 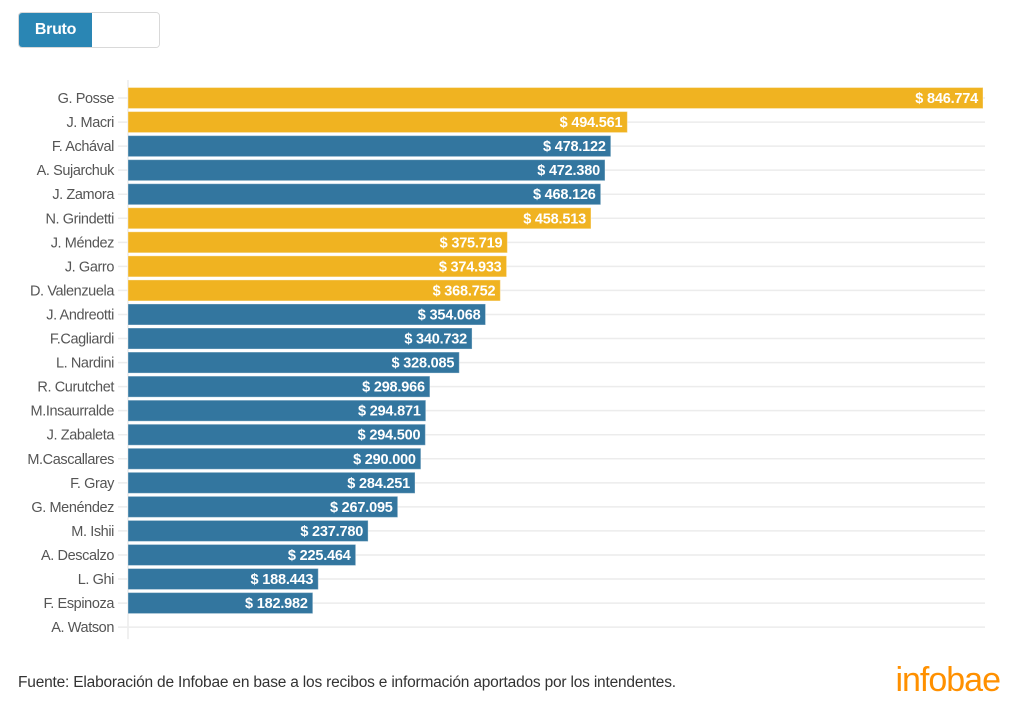 I want to click on view-toggle: Bruto, so click(x=89, y=30).